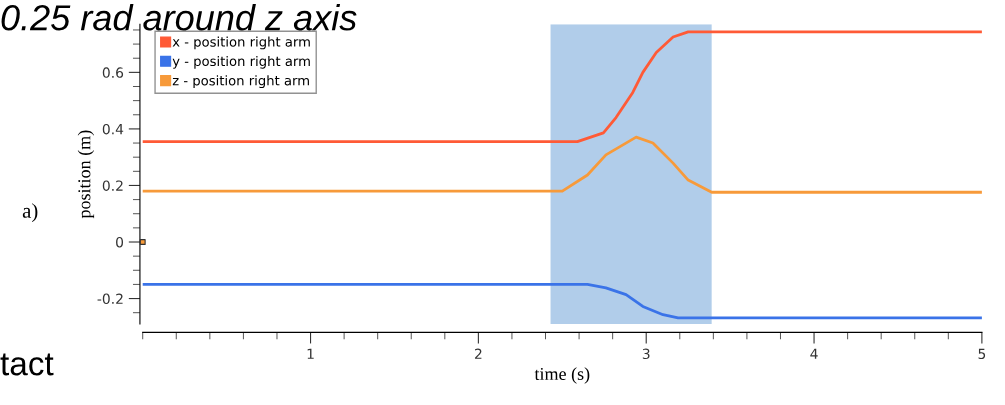 This screenshot has height=405, width=1005. I want to click on y-tick-label: 0.6, so click(113, 72).